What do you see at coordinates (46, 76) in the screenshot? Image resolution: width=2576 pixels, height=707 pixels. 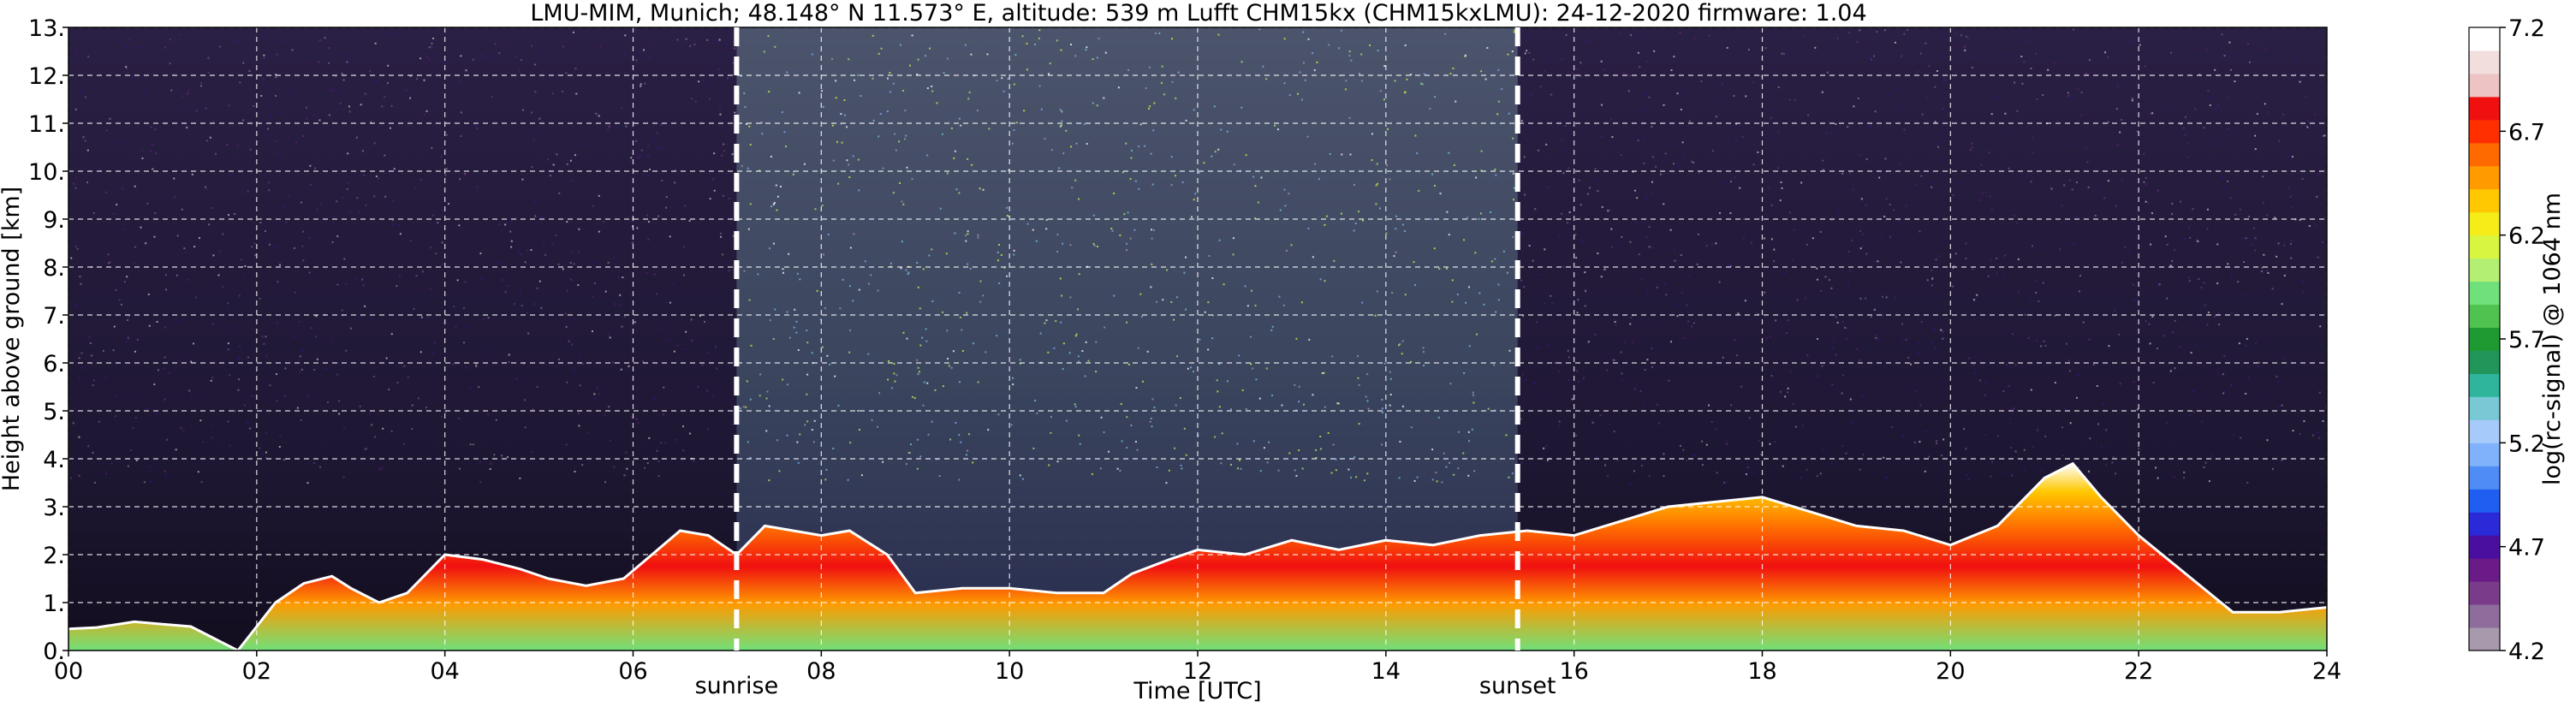 I see `y-tick-label: 12.` at bounding box center [46, 76].